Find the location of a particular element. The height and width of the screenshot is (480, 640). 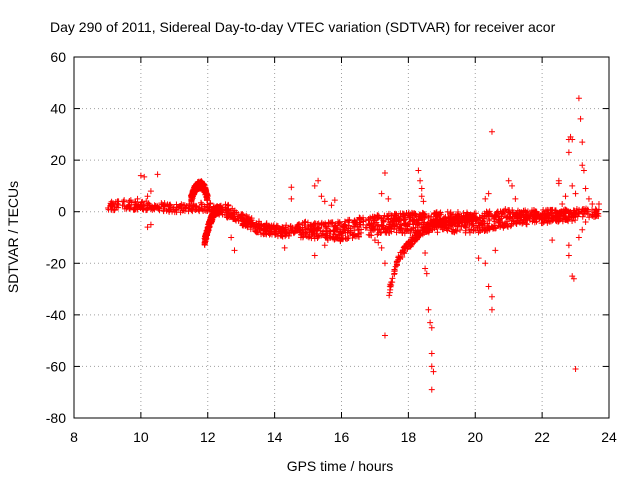

y-tick-label: 60 is located at coordinates (58, 57).